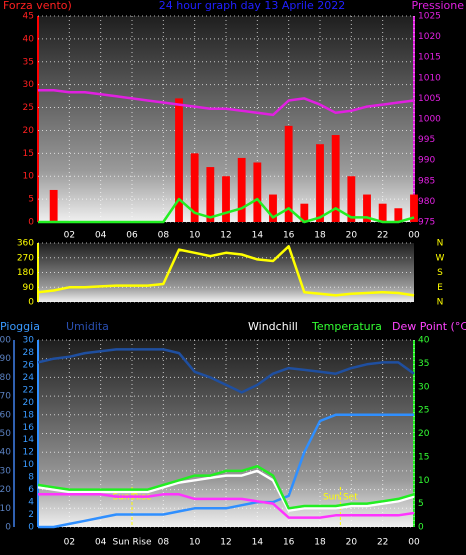 The height and width of the screenshot is (555, 466). Describe the element at coordinates (426, 161) in the screenshot. I see `tick-label: 990` at that location.